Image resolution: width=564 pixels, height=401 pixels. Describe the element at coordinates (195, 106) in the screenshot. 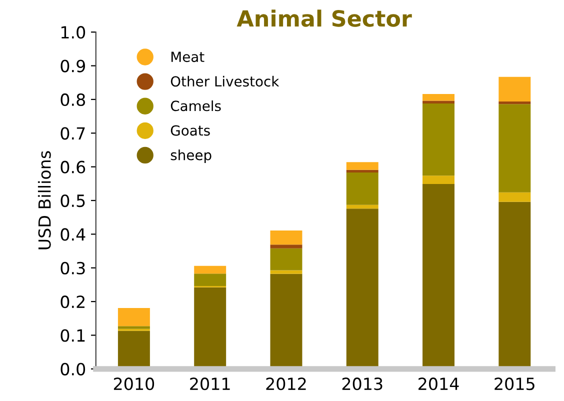

I see `legend-label: Camels` at that location.